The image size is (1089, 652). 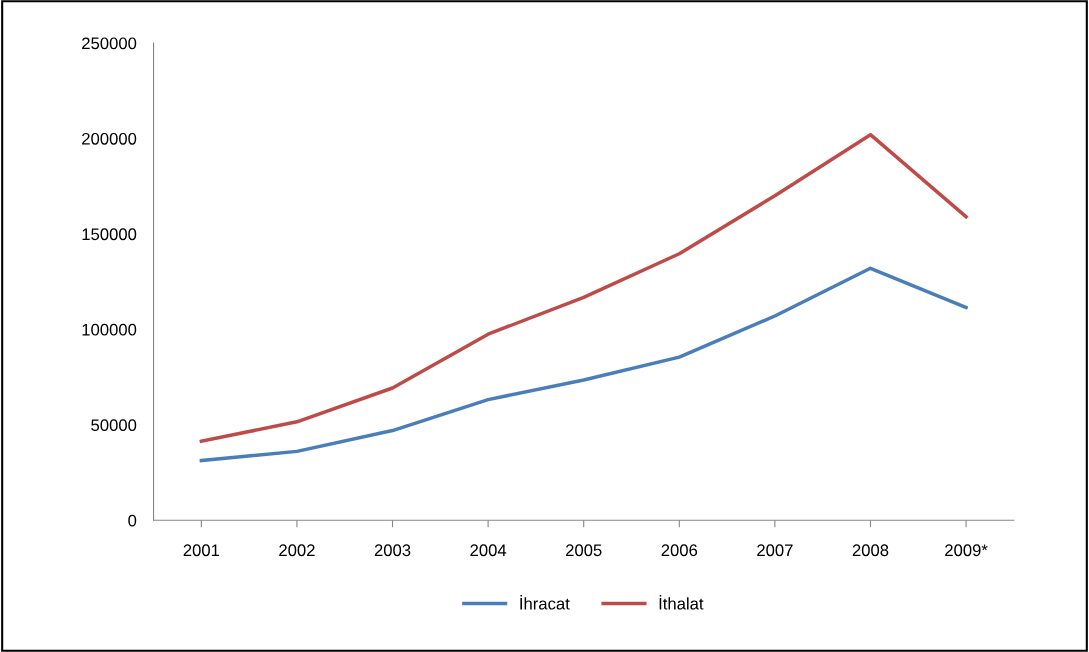 I want to click on y-tick-label: 50000, so click(x=114, y=425).